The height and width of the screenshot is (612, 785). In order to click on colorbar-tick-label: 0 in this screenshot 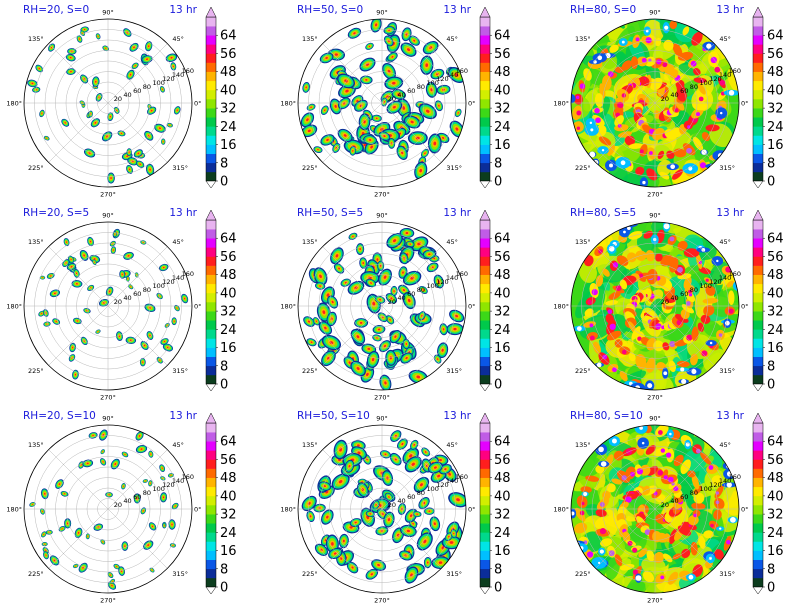, I will do `click(224, 588)`.